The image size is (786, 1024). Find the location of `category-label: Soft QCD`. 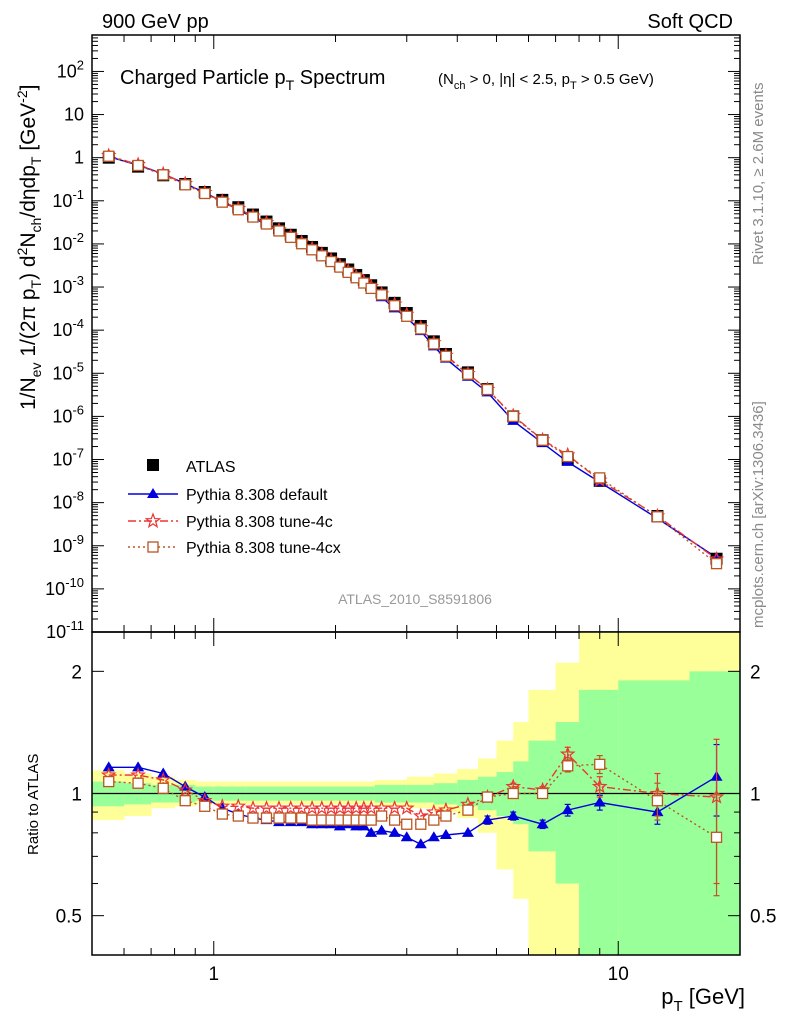

category-label: Soft QCD is located at coordinates (690, 22).